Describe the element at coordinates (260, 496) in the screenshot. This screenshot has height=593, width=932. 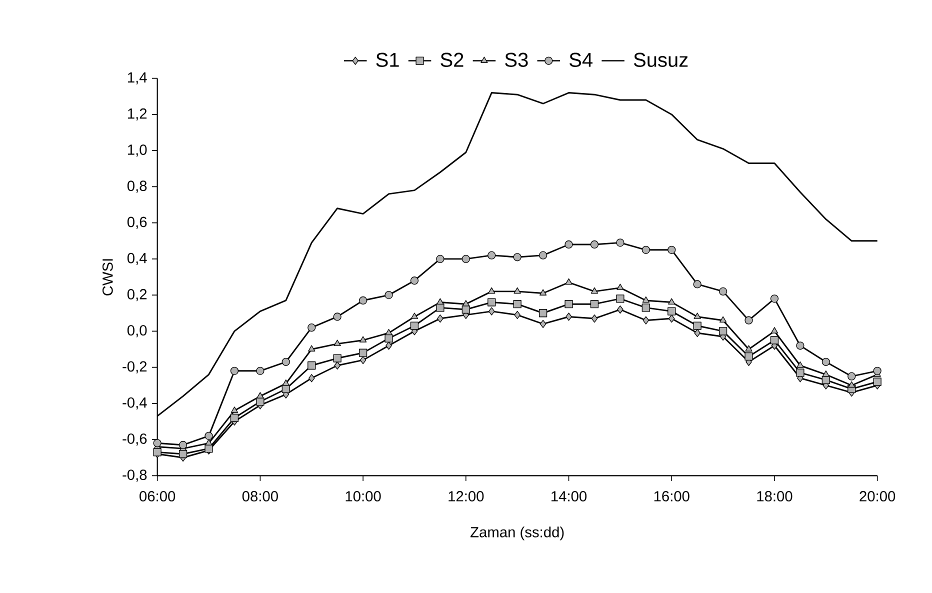
I see `x-tick-label: 08:00` at that location.